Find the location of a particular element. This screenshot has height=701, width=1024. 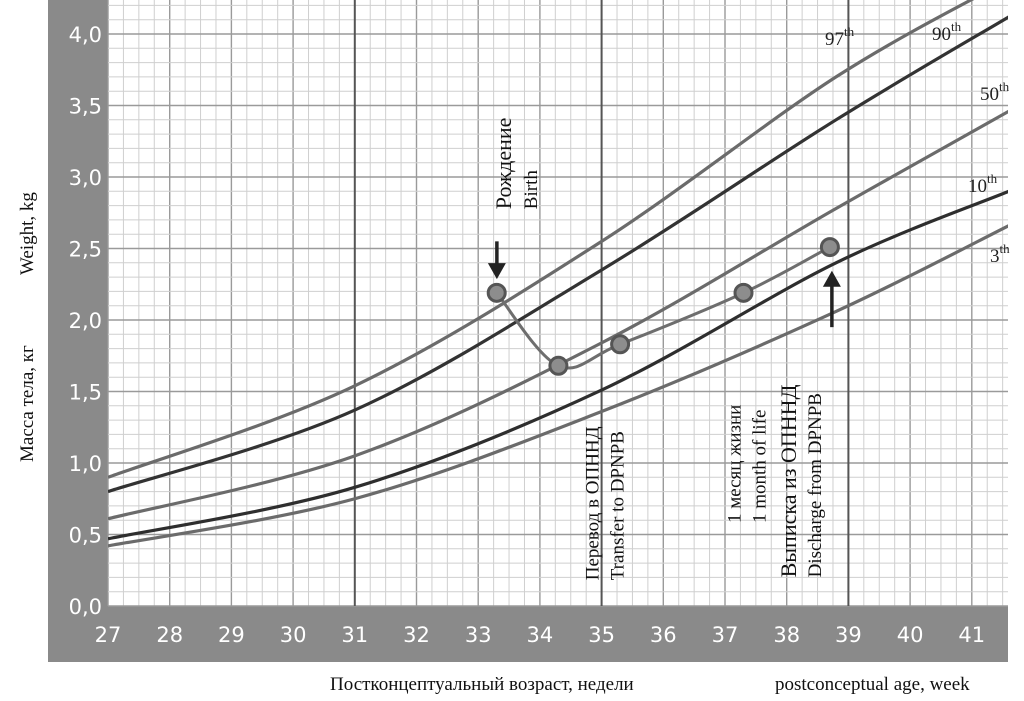

x-tick-label: 34 is located at coordinates (540, 635).